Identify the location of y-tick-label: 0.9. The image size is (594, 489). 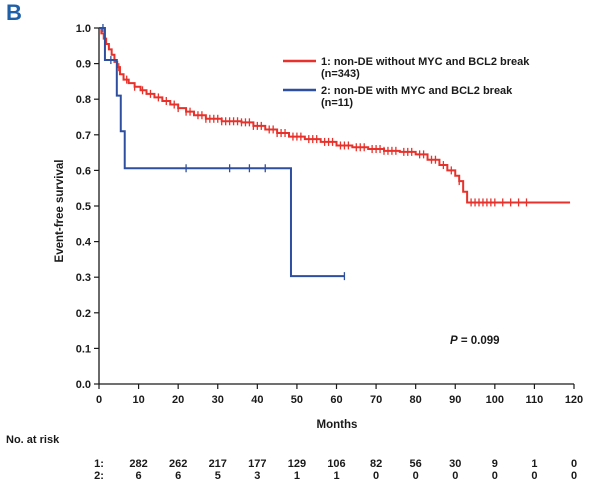
(83, 65).